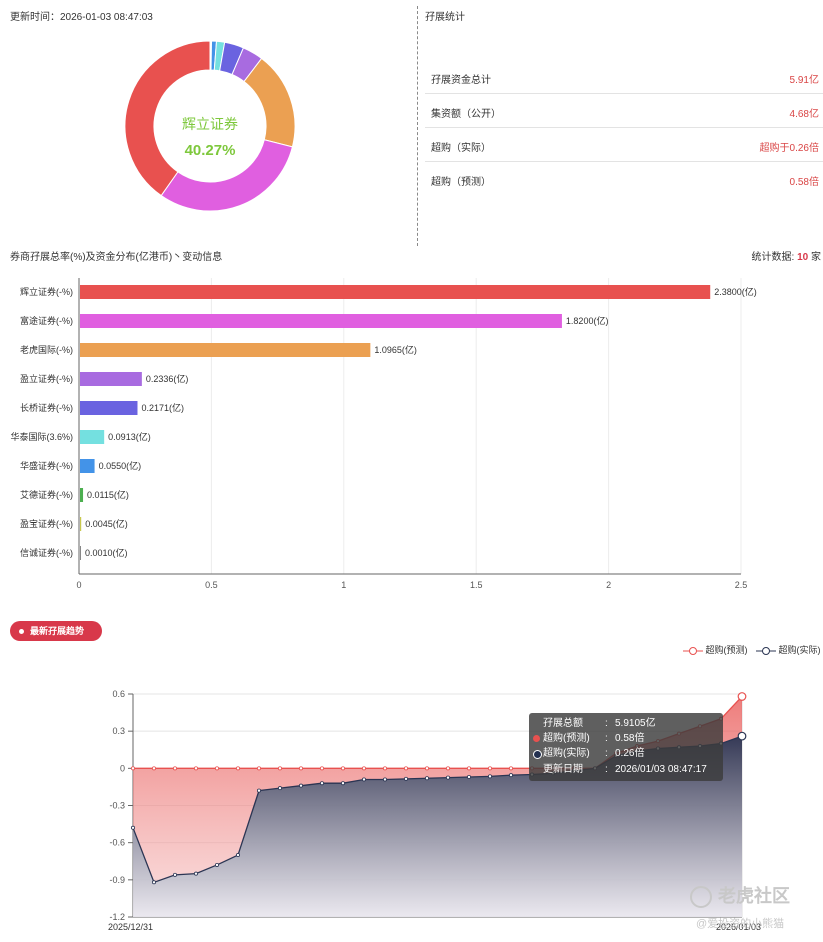 This screenshot has height=942, width=823. I want to click on section-divider, so click(417, 126).